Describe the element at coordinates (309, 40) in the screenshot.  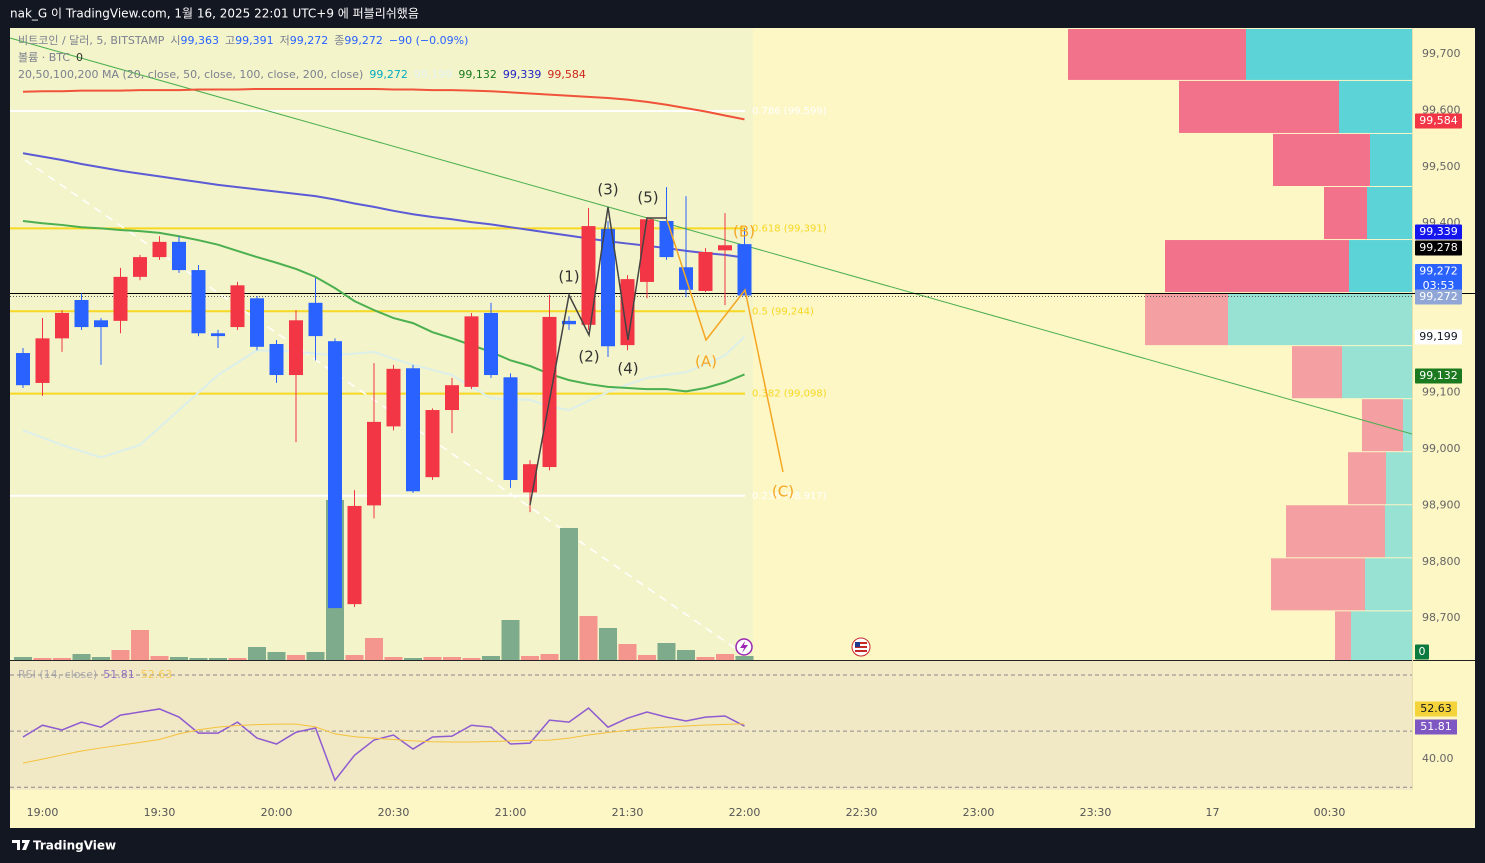
I see `legend-value: 99,272` at that location.